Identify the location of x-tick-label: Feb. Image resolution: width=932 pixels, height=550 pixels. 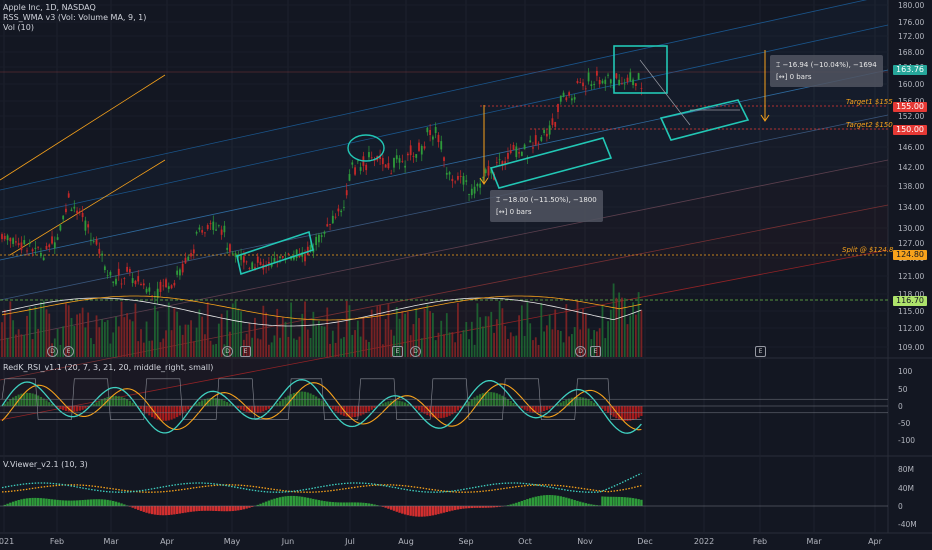
(57, 541).